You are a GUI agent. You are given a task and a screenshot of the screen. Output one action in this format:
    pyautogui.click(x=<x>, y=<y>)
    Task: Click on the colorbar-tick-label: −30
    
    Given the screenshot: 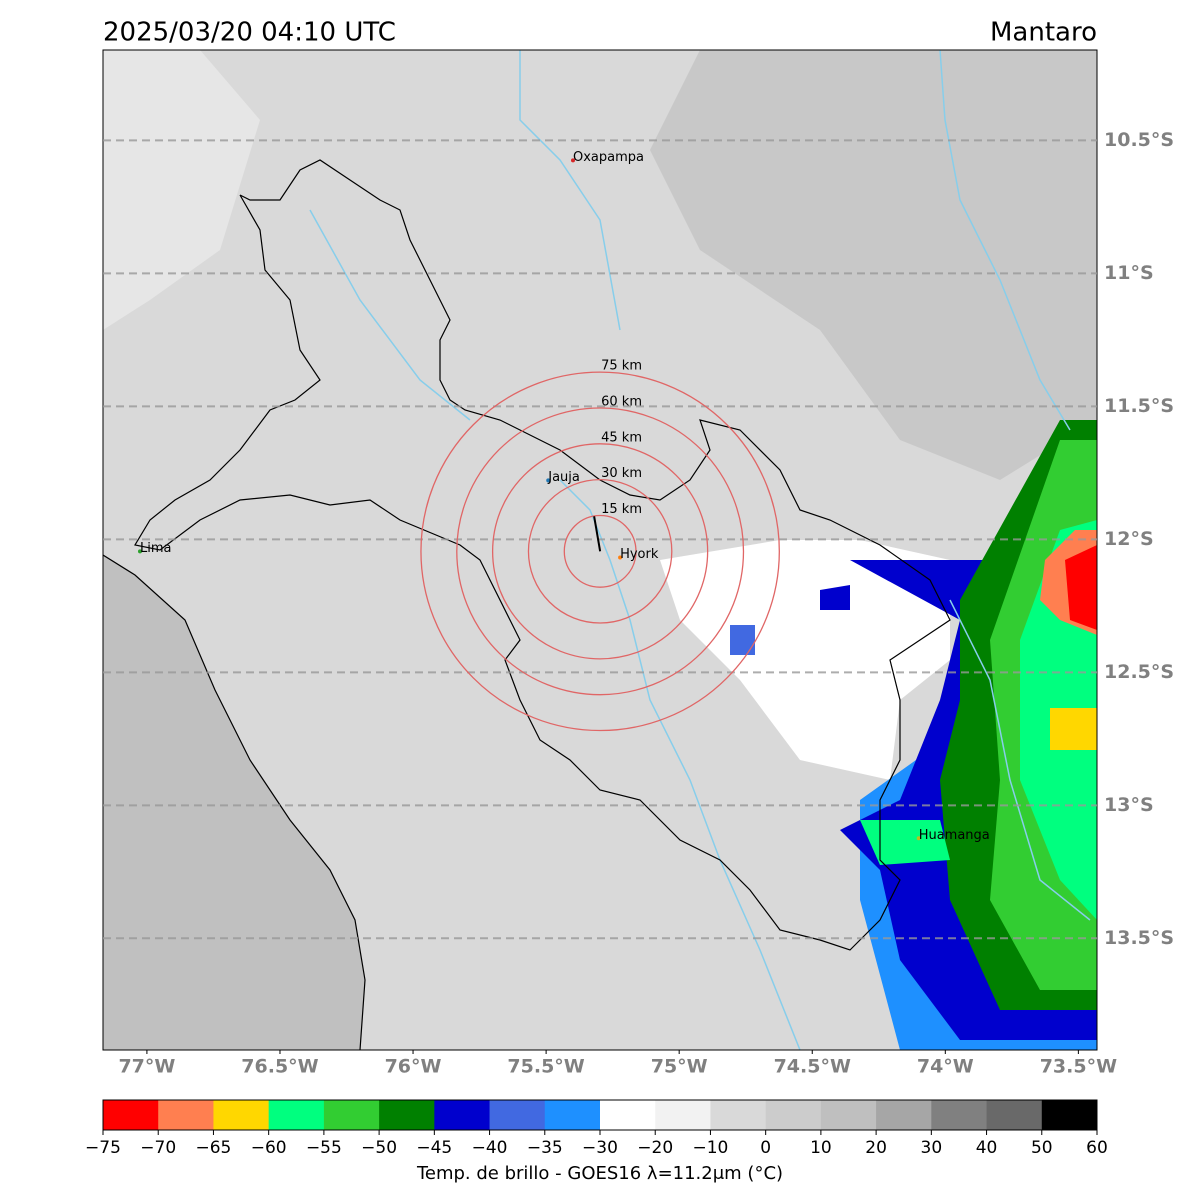 What is the action you would take?
    pyautogui.click(x=600, y=1148)
    